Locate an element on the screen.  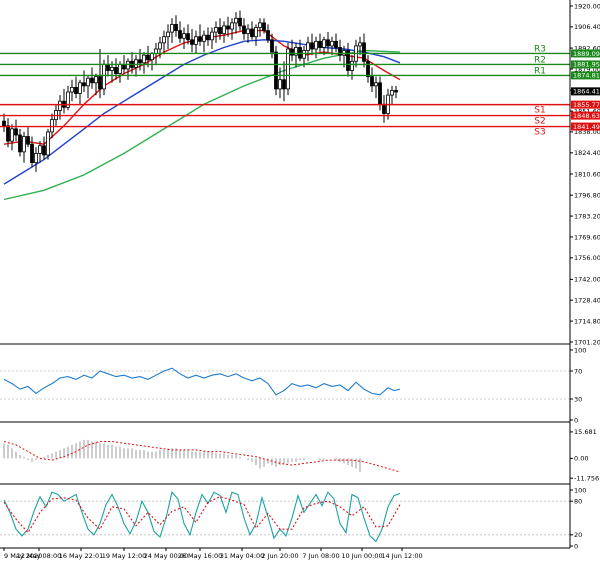
time-axis-tick-label: 10 Jun 00:00 is located at coordinates (361, 556).